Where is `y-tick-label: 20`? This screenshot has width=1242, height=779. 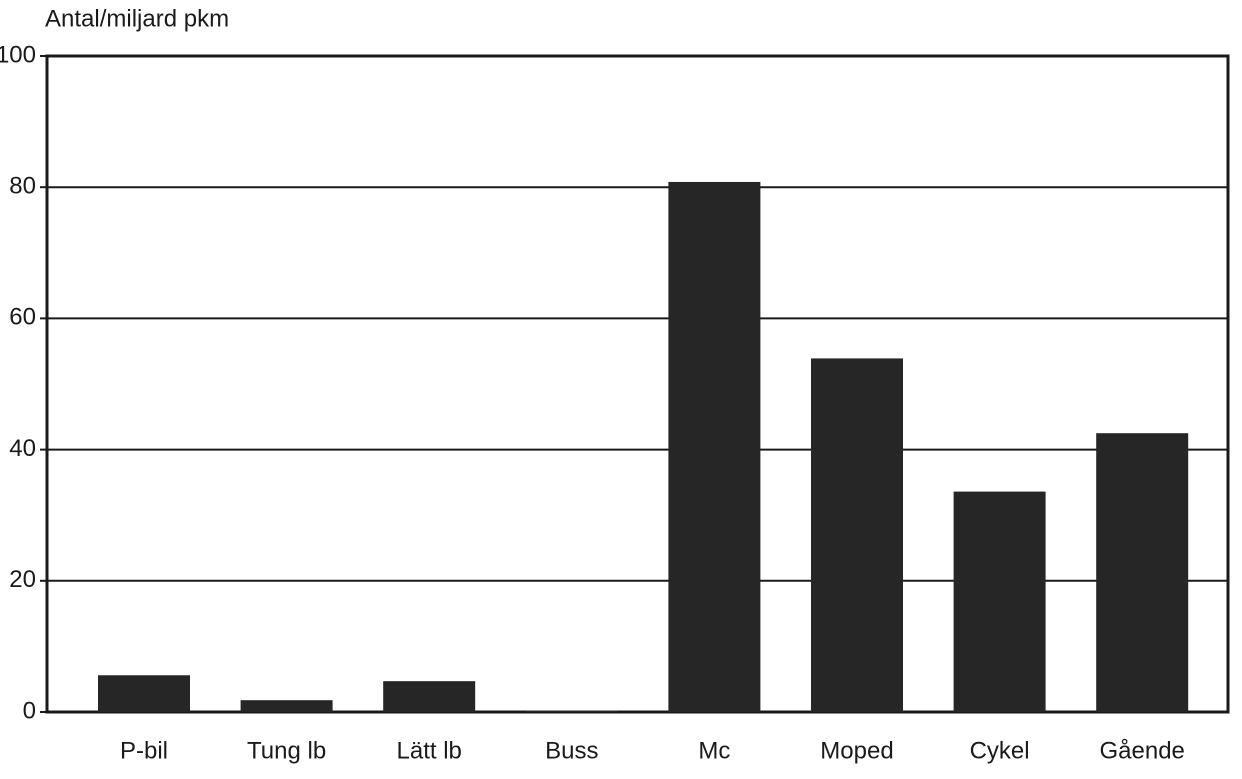
y-tick-label: 20 is located at coordinates (22, 579).